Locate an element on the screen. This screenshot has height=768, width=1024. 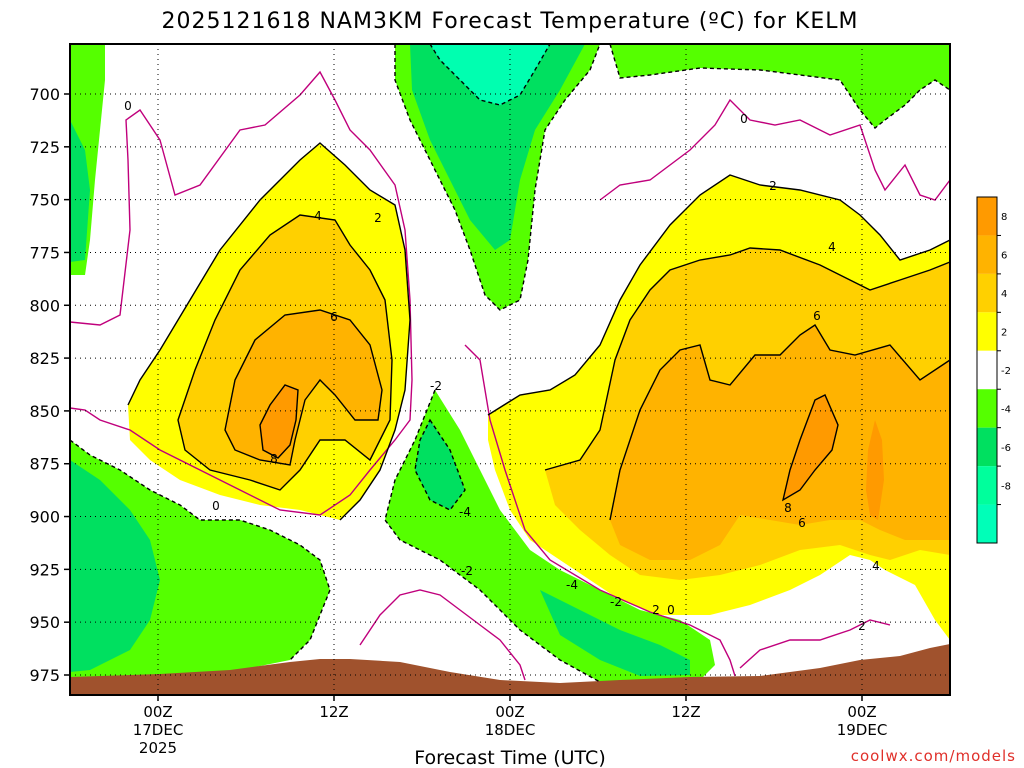
colorbar-tick-label: 4 is located at coordinates (1004, 294).